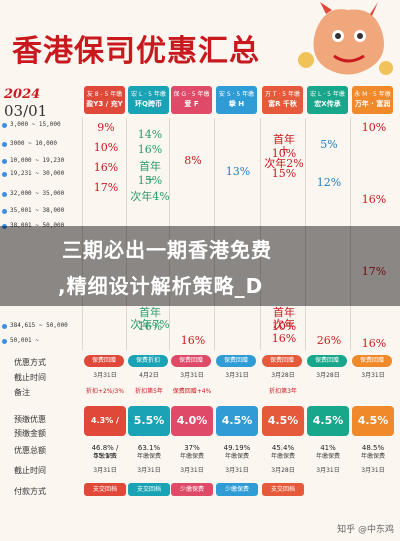  I want to click on row-label: 19,231 ~ 30,000, so click(37, 173).